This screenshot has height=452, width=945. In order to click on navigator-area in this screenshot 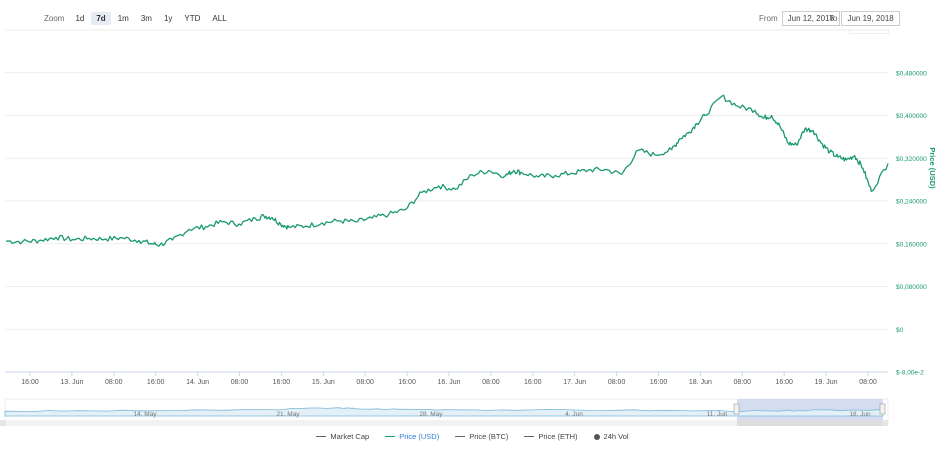, I will do `click(444, 412)`.